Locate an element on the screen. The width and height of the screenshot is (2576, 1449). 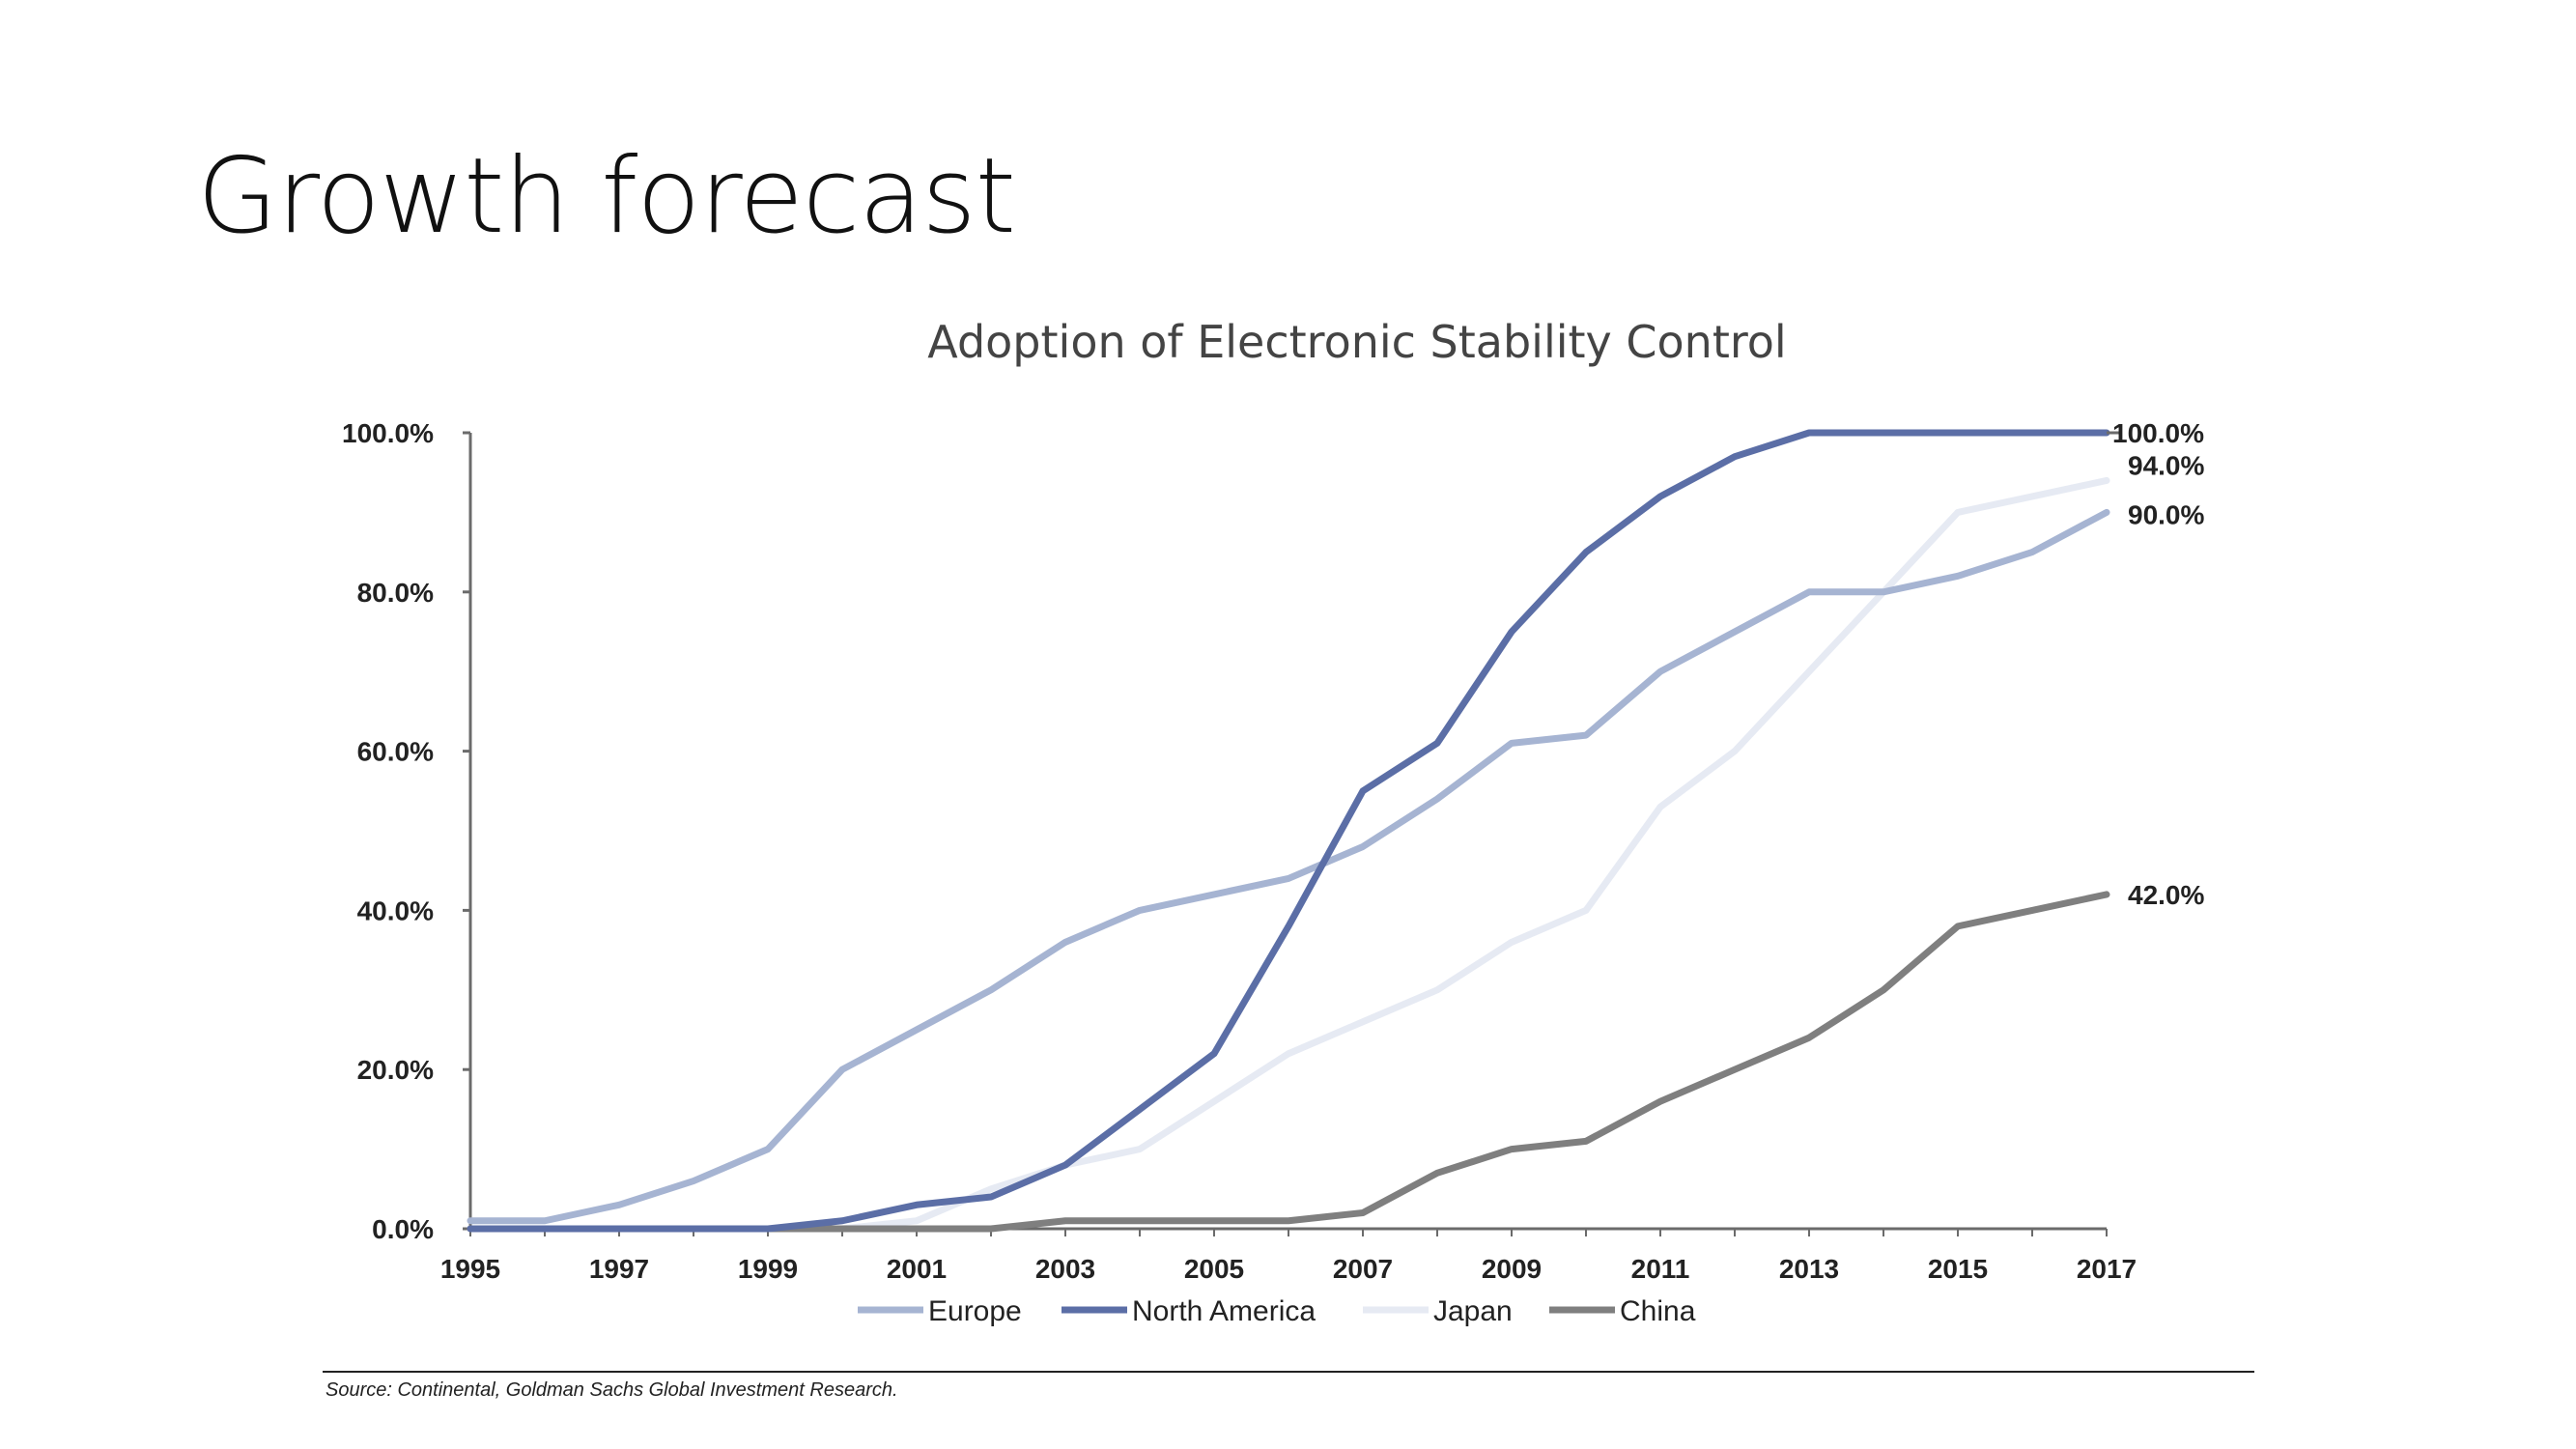
y-tick-label: 100.0% is located at coordinates (388, 433).